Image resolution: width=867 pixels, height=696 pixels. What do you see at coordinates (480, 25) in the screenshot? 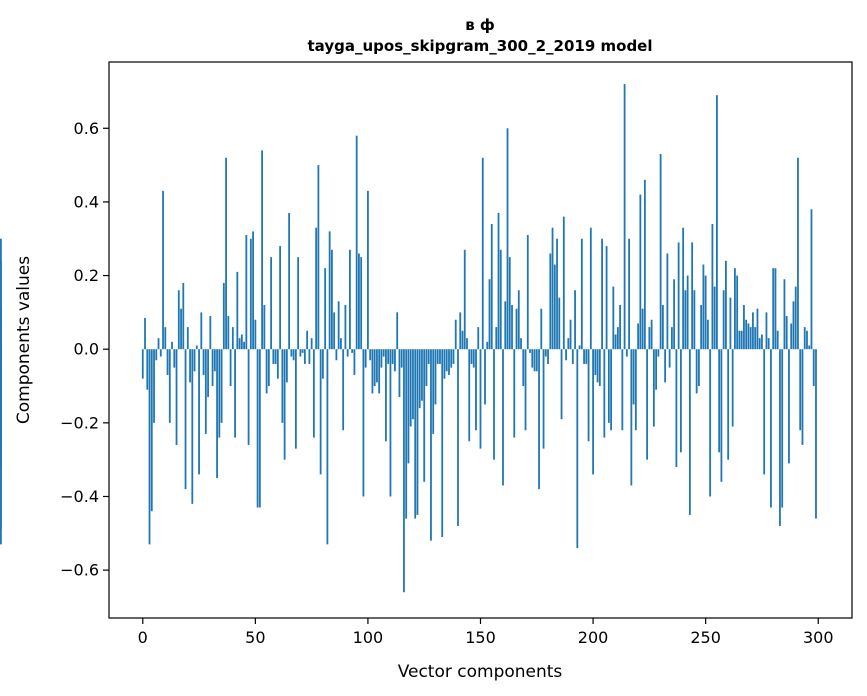
I see `chart-title: в ф` at bounding box center [480, 25].